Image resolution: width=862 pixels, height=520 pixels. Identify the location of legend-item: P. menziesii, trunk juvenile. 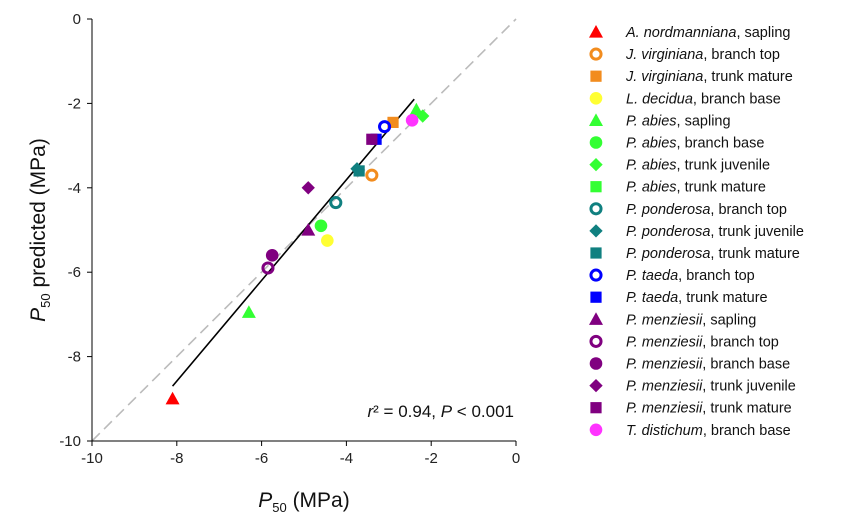
(692, 386).